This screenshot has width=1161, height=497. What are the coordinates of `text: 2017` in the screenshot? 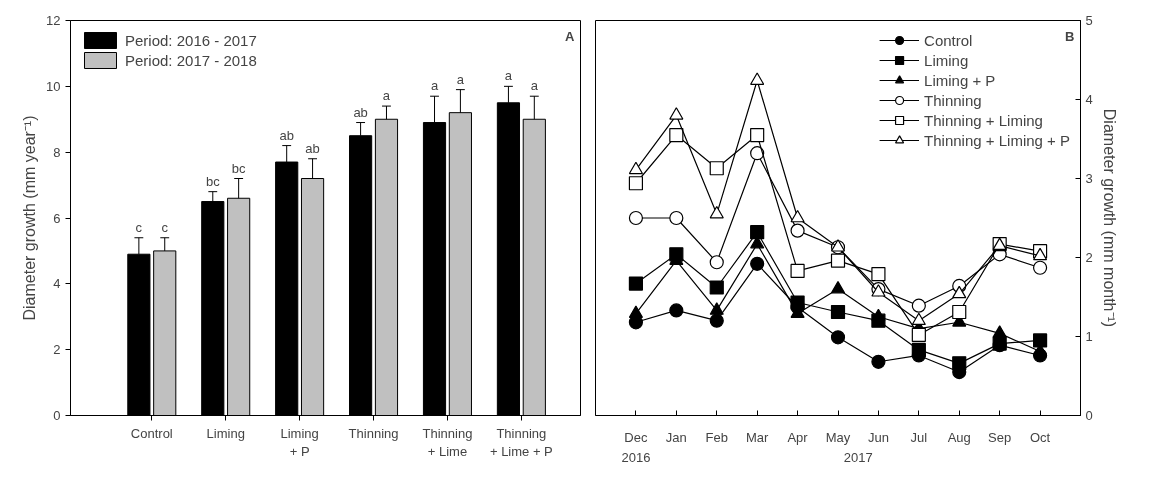 It's located at (858, 457).